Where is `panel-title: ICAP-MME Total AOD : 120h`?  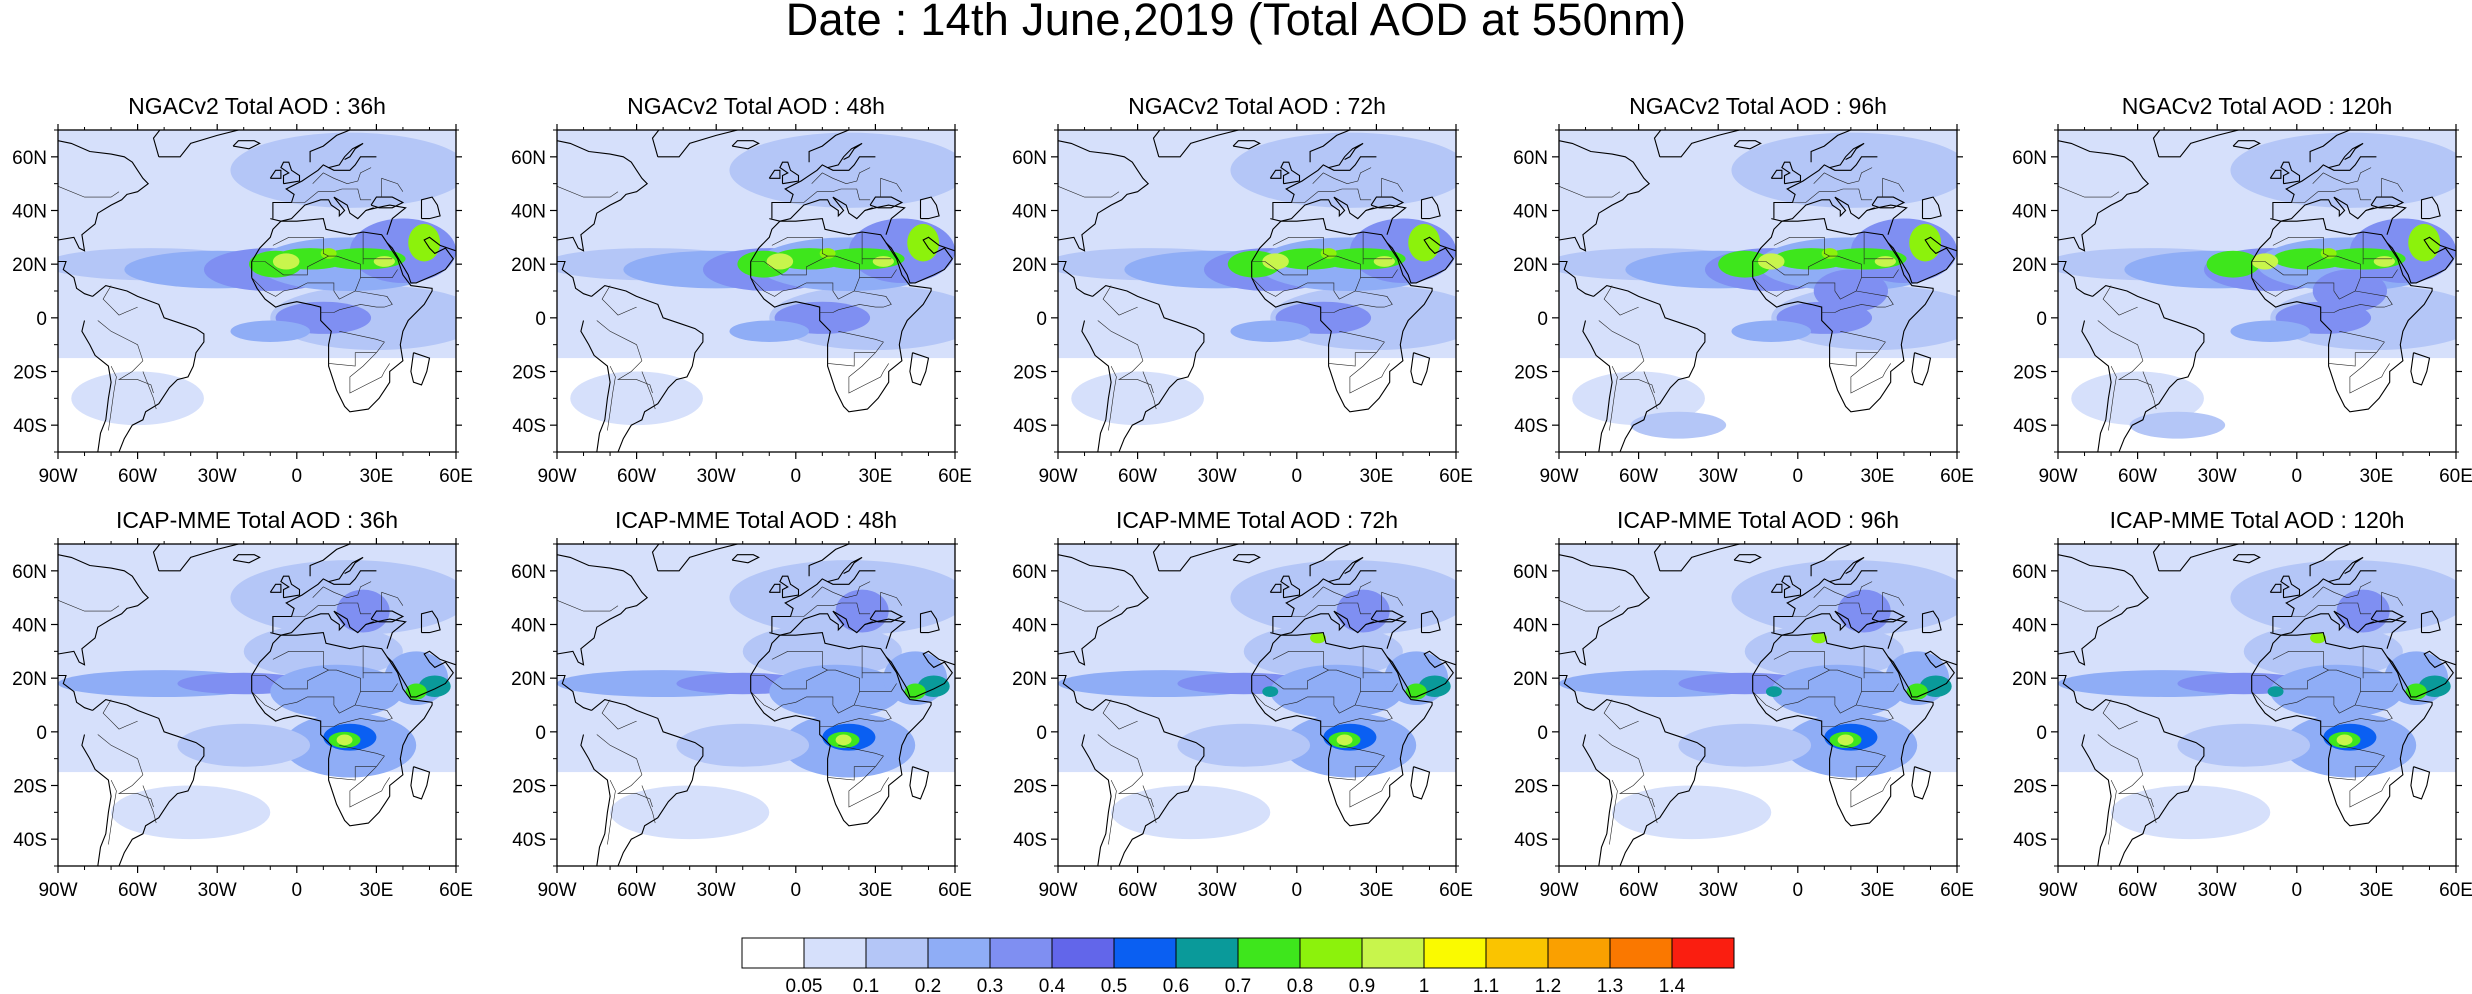 panel-title: ICAP-MME Total AOD : 120h is located at coordinates (2257, 520).